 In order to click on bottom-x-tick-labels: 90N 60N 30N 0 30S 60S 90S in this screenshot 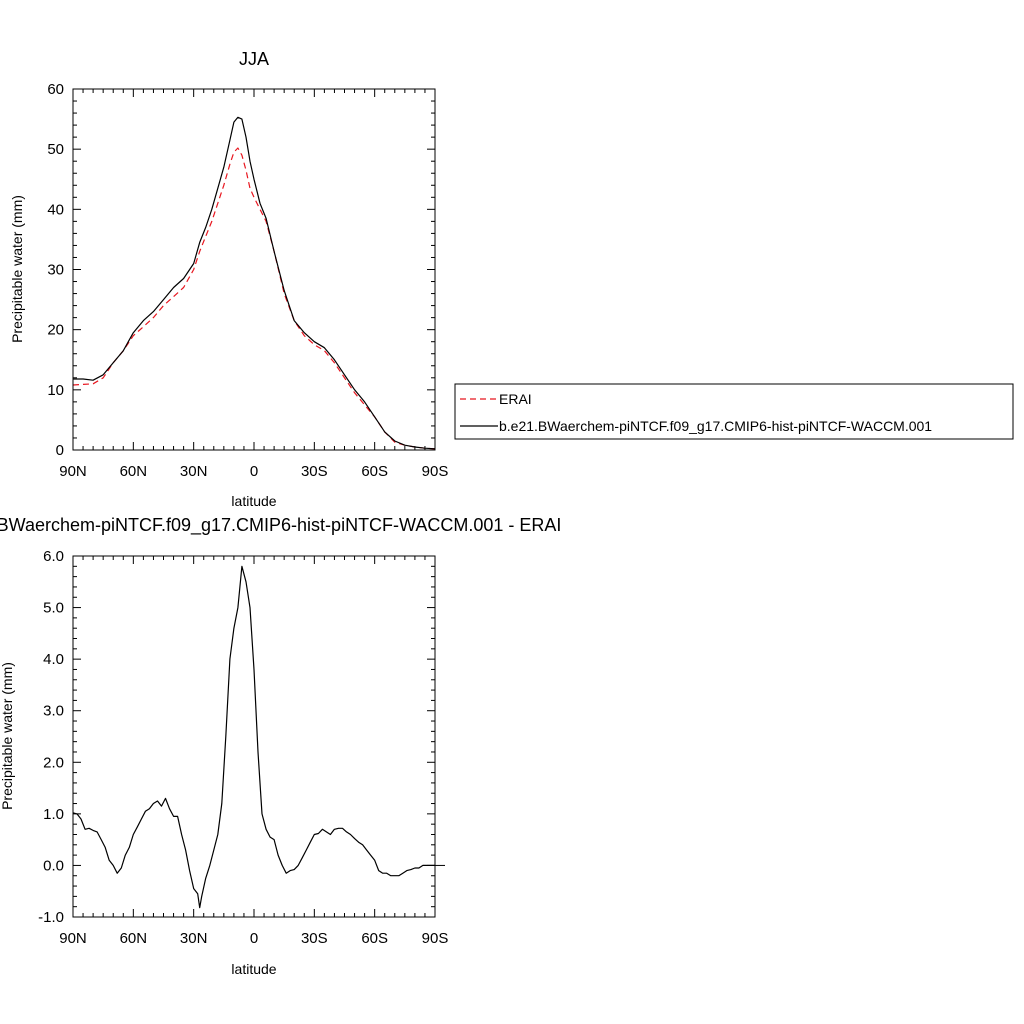, I will do `click(253, 938)`.